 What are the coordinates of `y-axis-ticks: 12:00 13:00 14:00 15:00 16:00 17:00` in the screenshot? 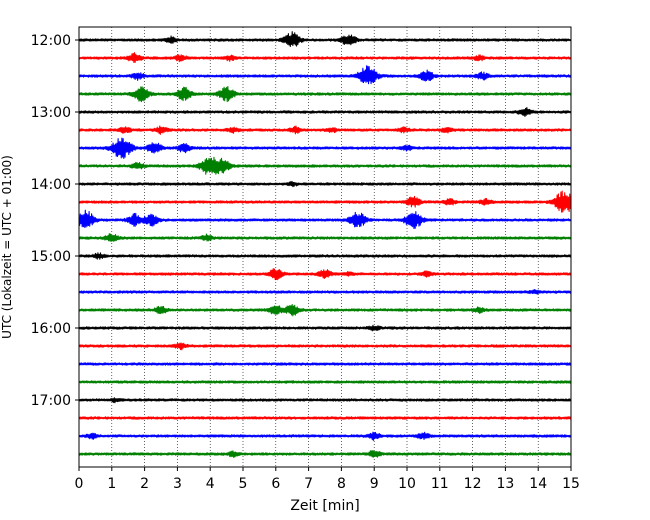 It's located at (55, 221).